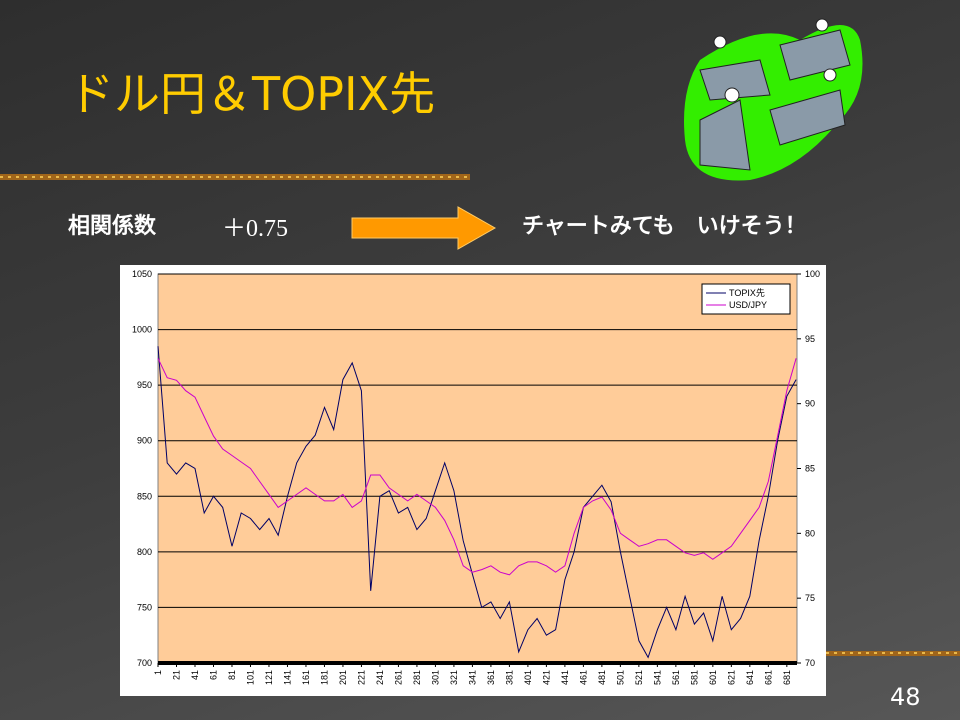  Describe the element at coordinates (787, 677) in the screenshot. I see `x-tick-label: 681` at that location.